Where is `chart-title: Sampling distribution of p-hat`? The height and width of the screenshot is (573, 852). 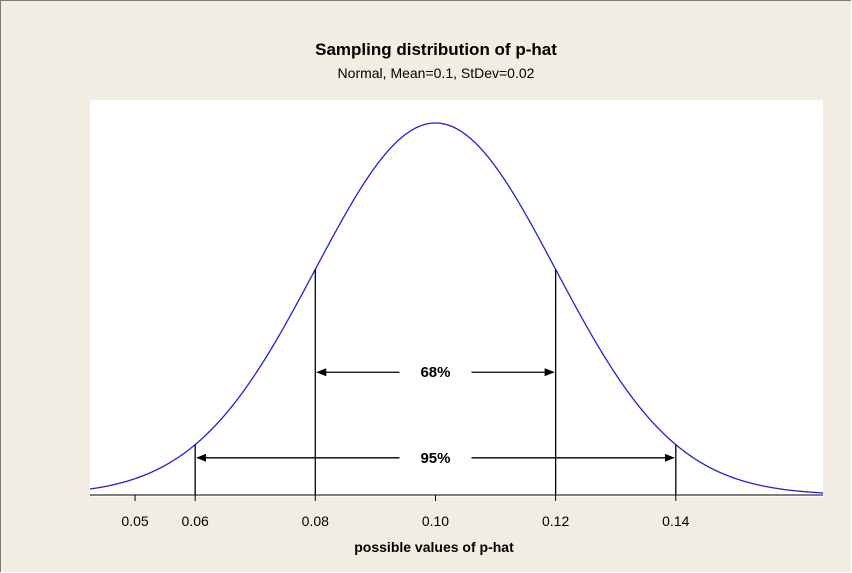
chart-title: Sampling distribution of p-hat is located at coordinates (436, 49).